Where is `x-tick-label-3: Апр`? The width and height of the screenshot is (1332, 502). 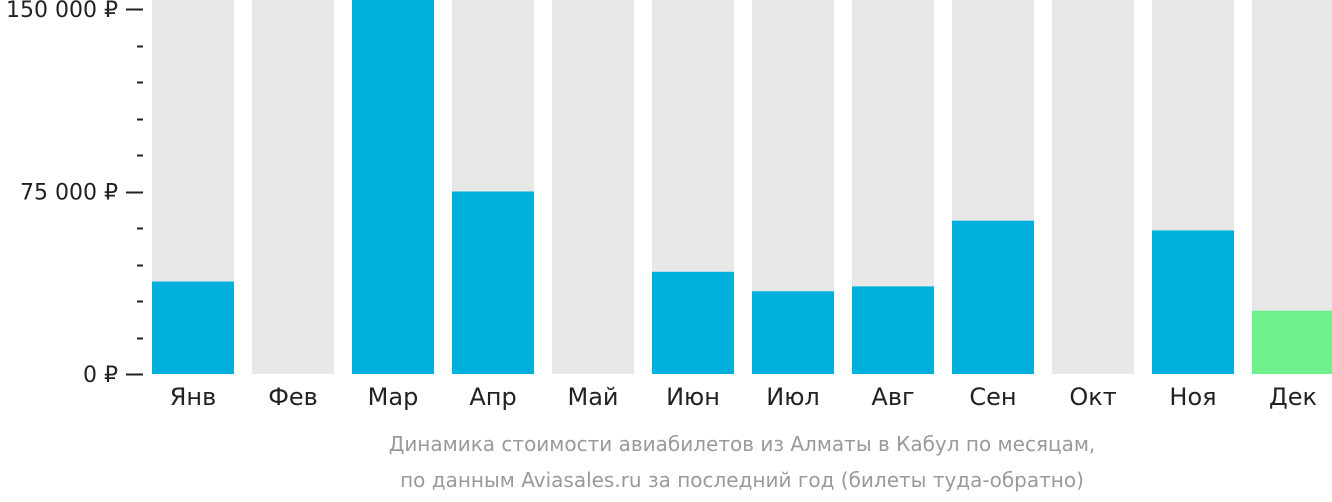 x-tick-label-3: Апр is located at coordinates (492, 397).